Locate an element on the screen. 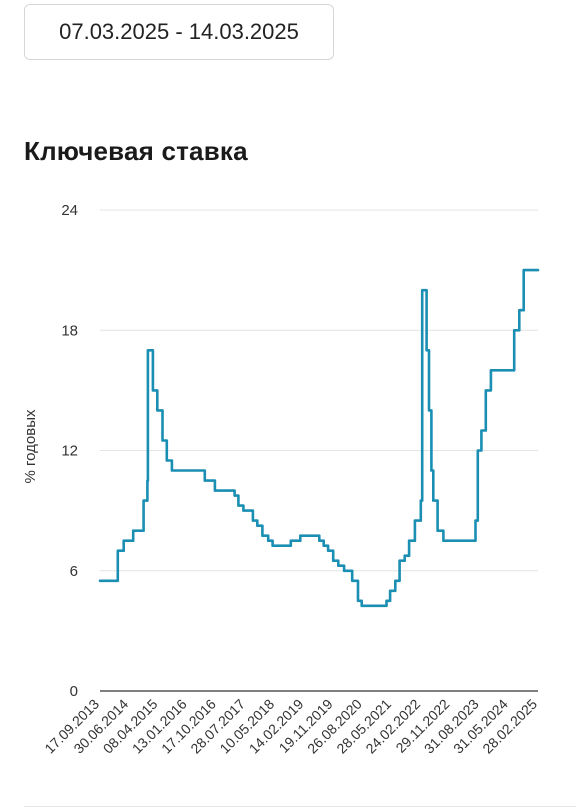  y-tick-label: 18 is located at coordinates (69, 330).